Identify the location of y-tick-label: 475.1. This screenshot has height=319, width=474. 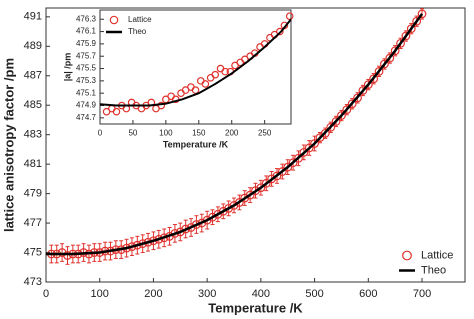
(86, 92).